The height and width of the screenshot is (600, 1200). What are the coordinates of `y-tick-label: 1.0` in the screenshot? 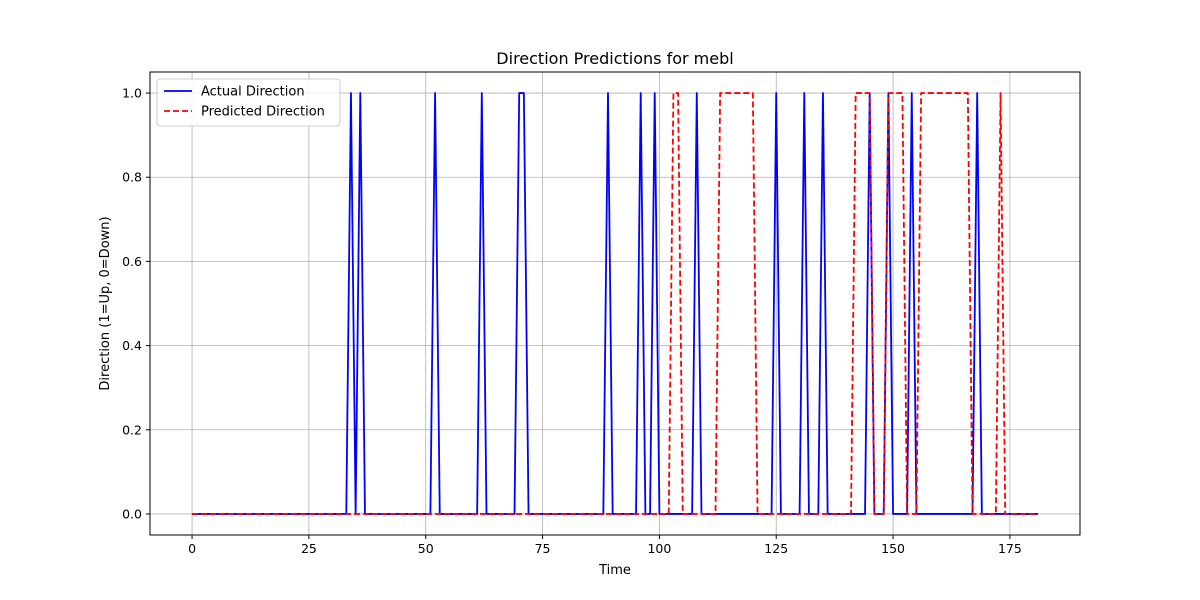 It's located at (132, 93).